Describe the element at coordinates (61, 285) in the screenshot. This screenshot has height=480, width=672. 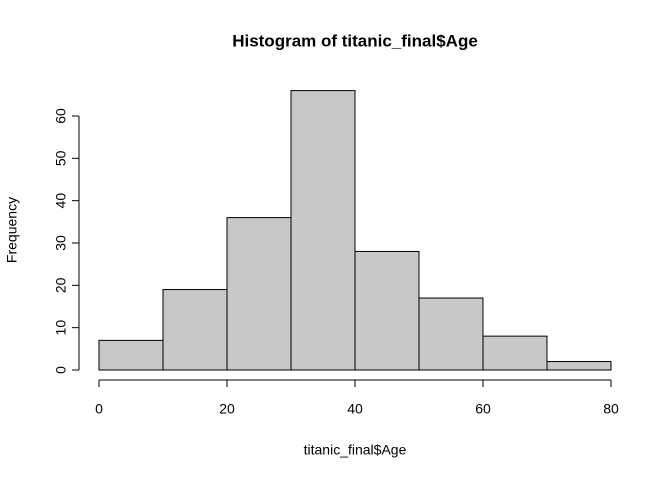
I see `y-tick-label: 20` at that location.